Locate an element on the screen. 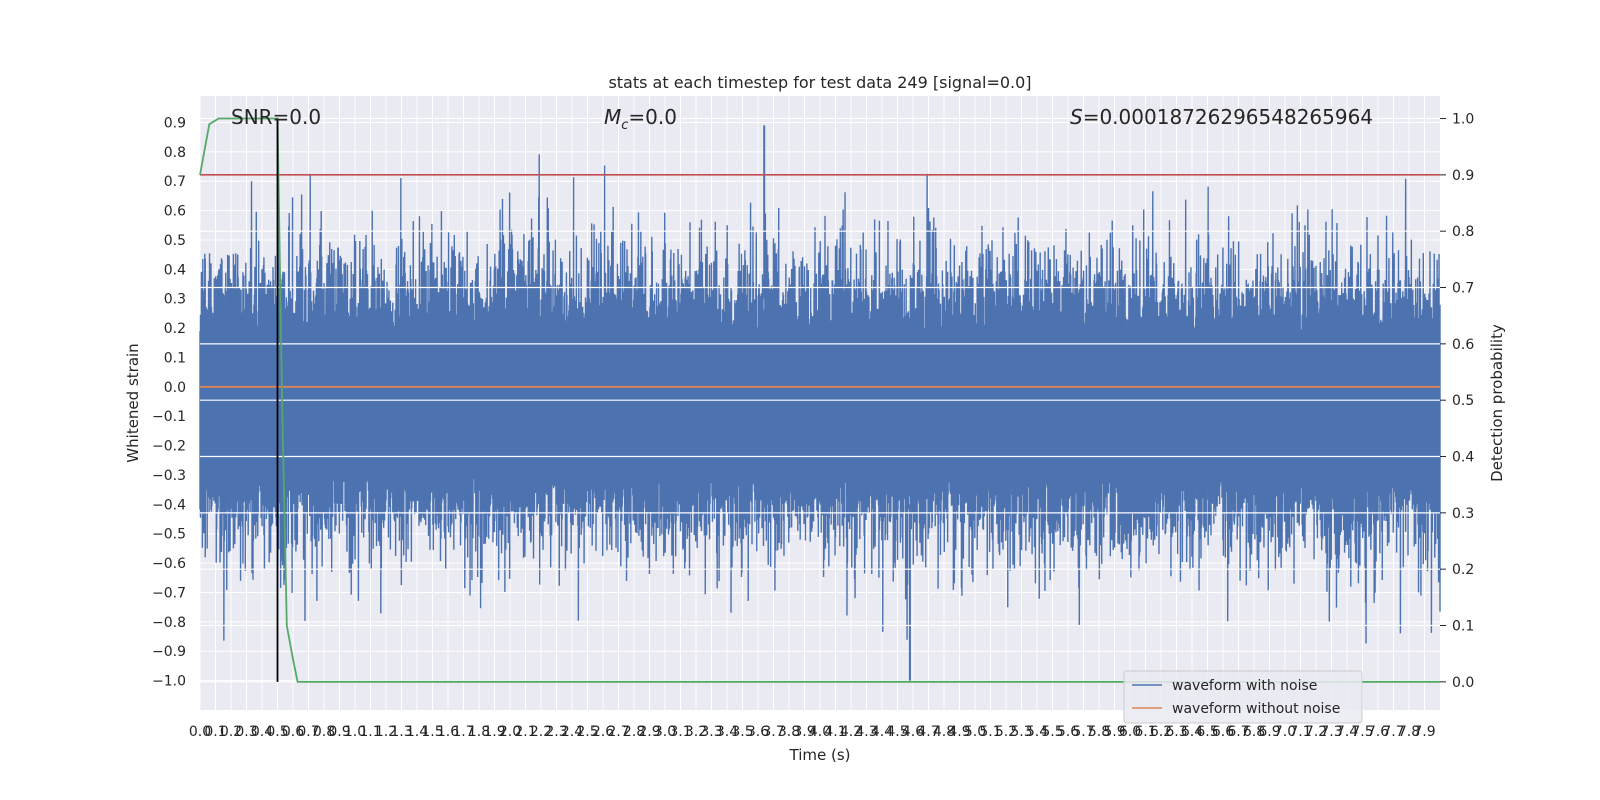 This screenshot has height=800, width=1600. y-tick-label: 0.7 is located at coordinates (175, 182).